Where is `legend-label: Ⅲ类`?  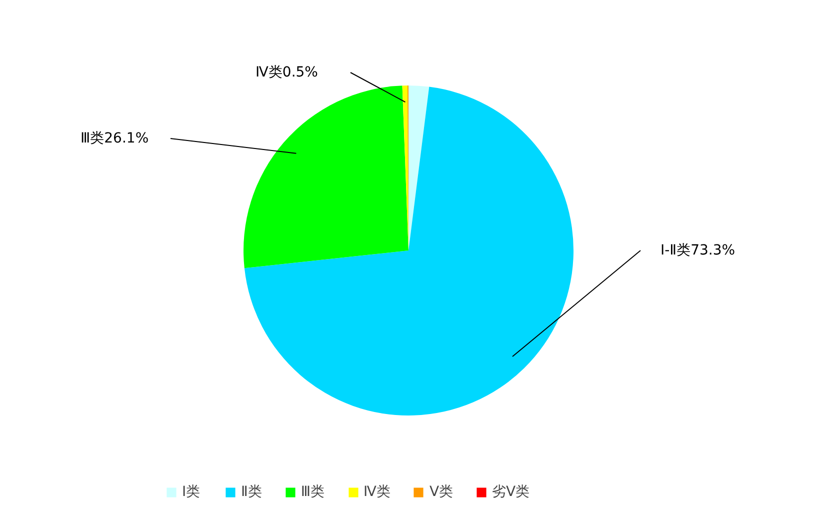
legend-label: Ⅲ类 is located at coordinates (312, 492).